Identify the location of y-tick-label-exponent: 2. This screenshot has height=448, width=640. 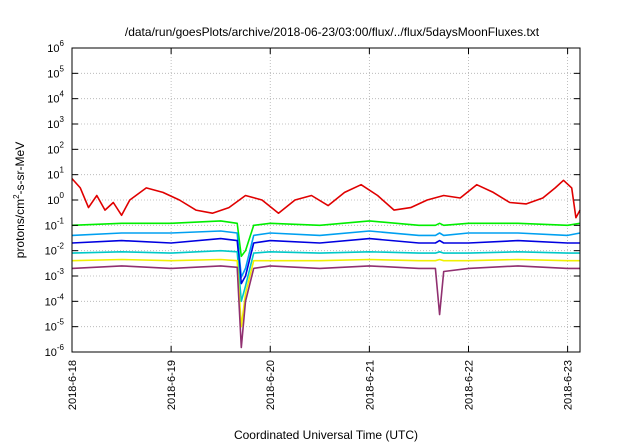
(62, 144).